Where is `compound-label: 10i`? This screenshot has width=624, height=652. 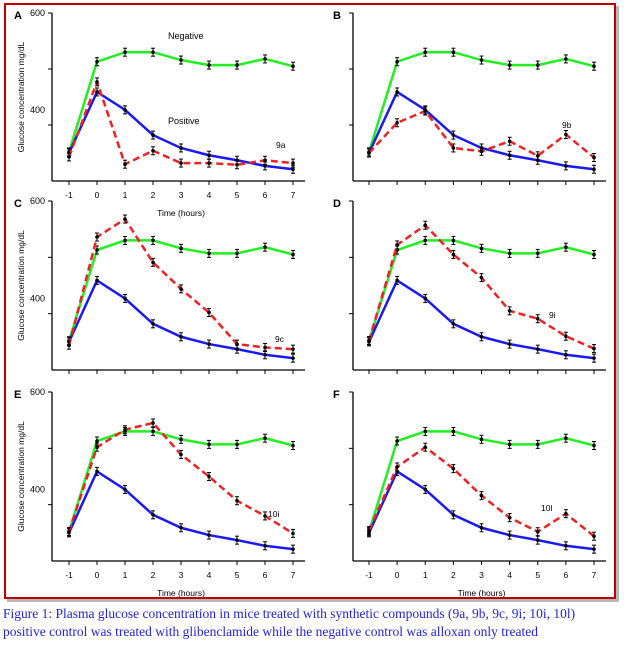
compound-label: 10i is located at coordinates (273, 514).